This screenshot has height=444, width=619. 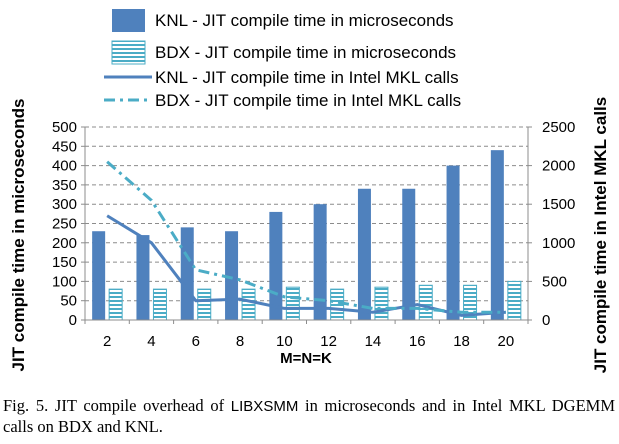 I want to click on y-tick-label: 200, so click(x=64, y=243).